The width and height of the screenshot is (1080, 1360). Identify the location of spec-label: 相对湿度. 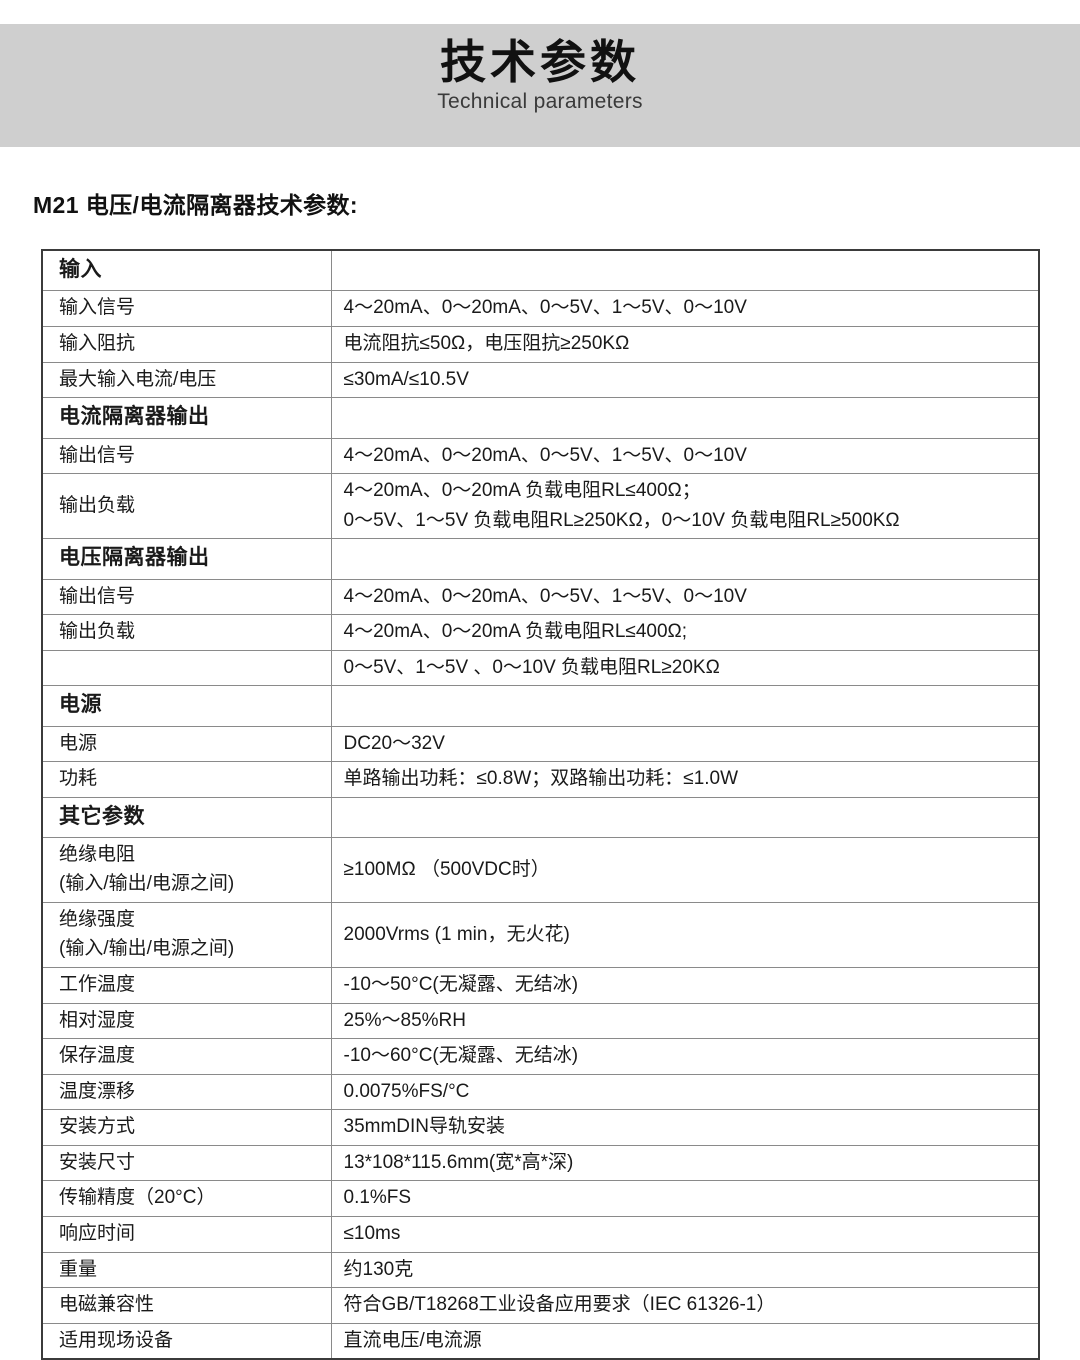
(186, 1021).